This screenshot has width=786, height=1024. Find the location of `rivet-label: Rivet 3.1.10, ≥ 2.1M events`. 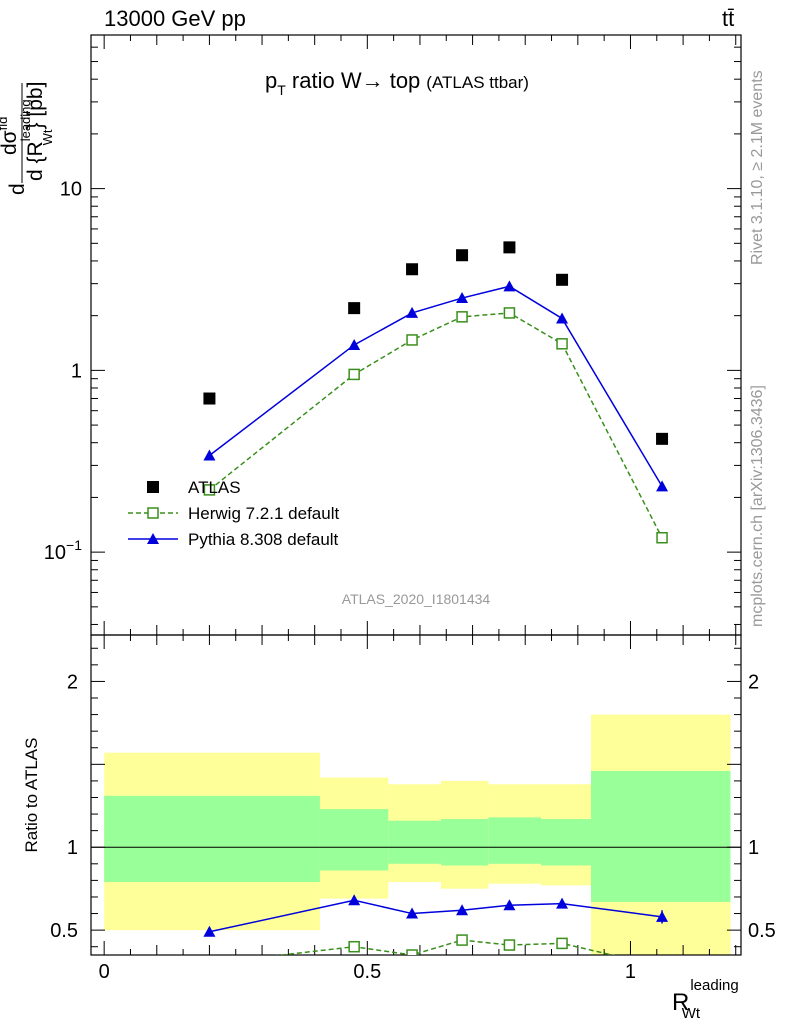

rivet-label: Rivet 3.1.10, ≥ 2.1M events is located at coordinates (757, 167).